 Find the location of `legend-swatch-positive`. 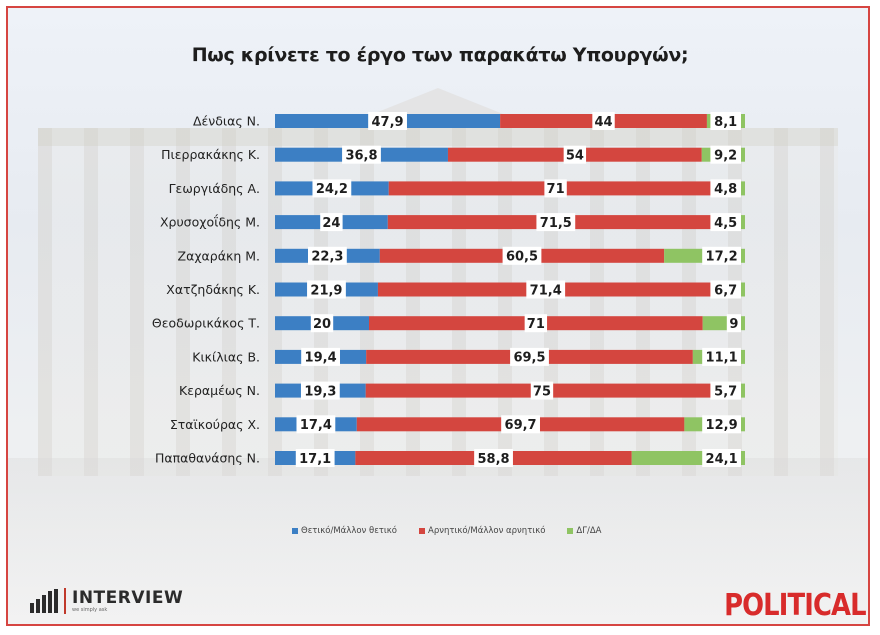

legend-swatch-positive is located at coordinates (295, 531).